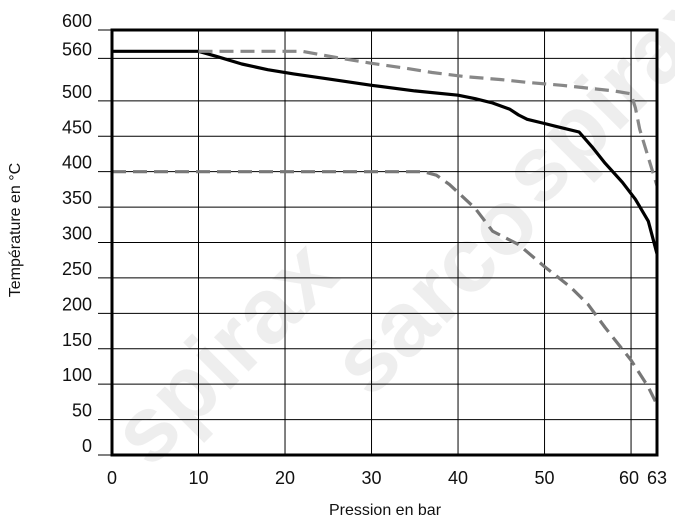  What do you see at coordinates (77, 127) in the screenshot?
I see `y-tick-label: 450` at bounding box center [77, 127].